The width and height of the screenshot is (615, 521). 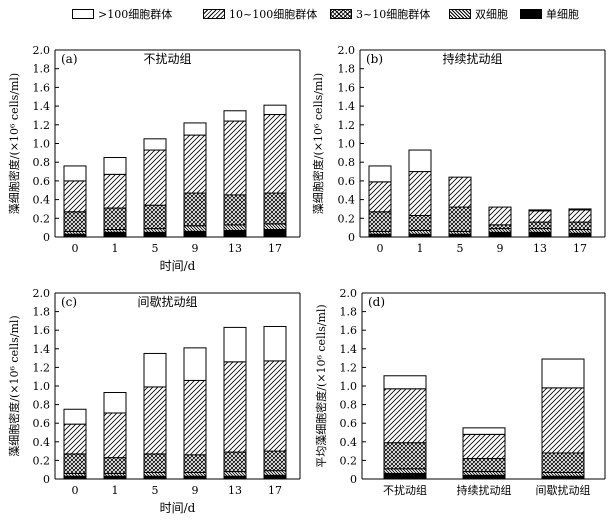 I want to click on panel-label: (c), so click(x=69, y=302).